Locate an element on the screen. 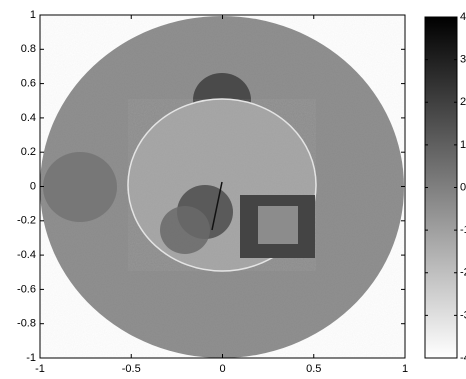  left-circle is located at coordinates (80, 187).